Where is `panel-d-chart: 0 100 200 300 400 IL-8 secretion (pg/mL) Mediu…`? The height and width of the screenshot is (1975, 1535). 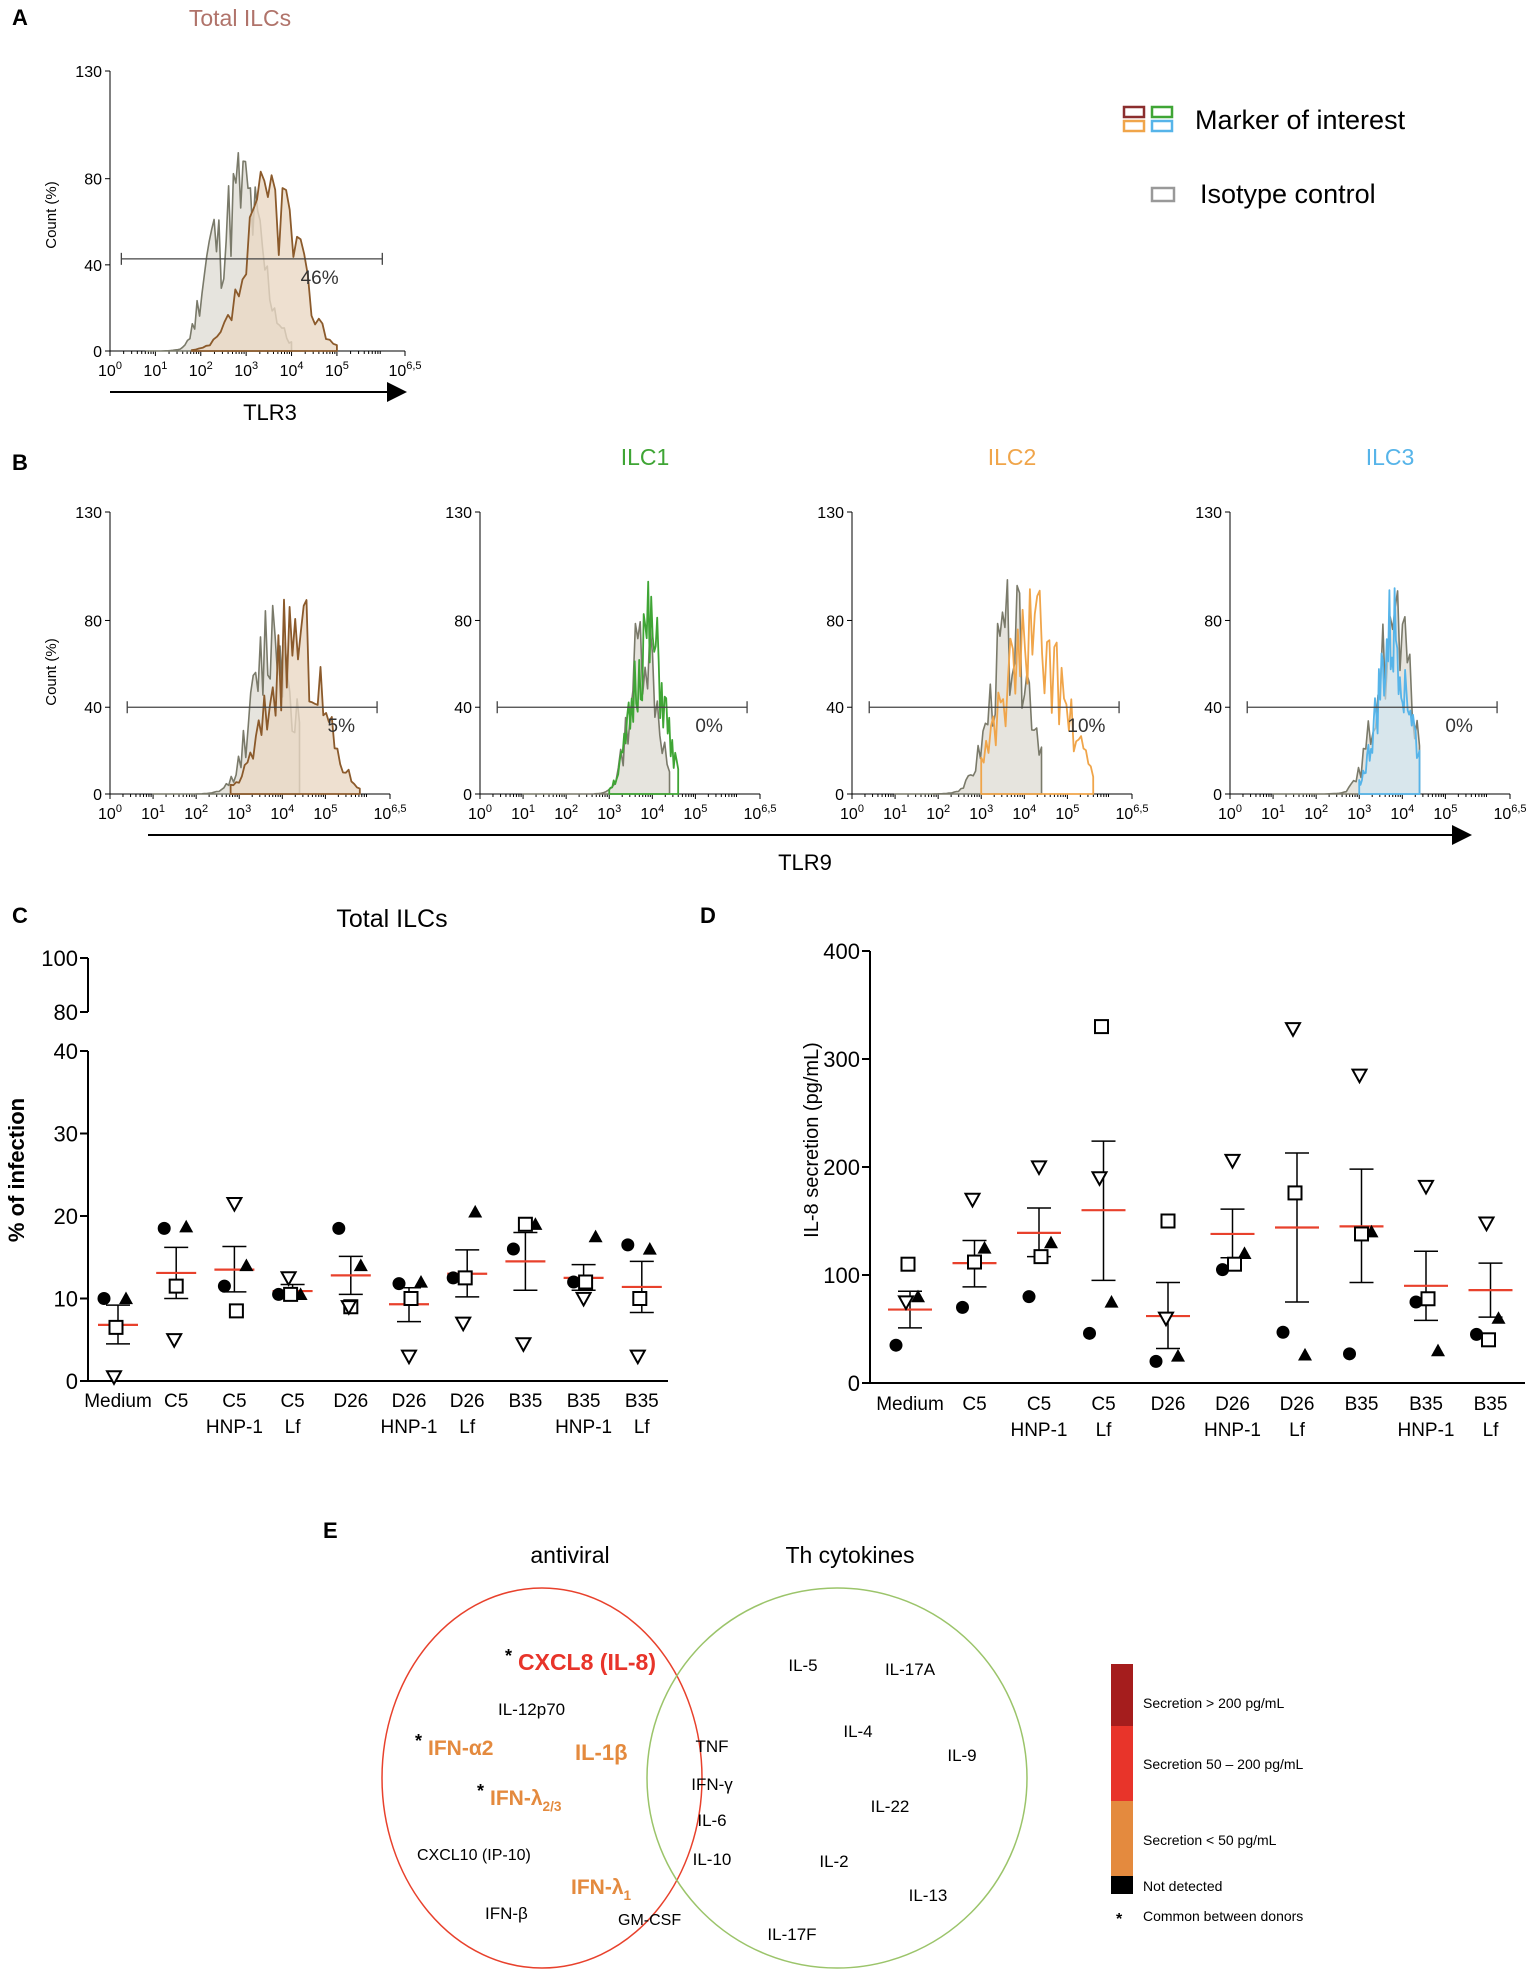
panel-d-chart: 0 100 200 300 400 IL-8 secretion (pg/mL) Mediu… is located at coordinates (1163, 1190).